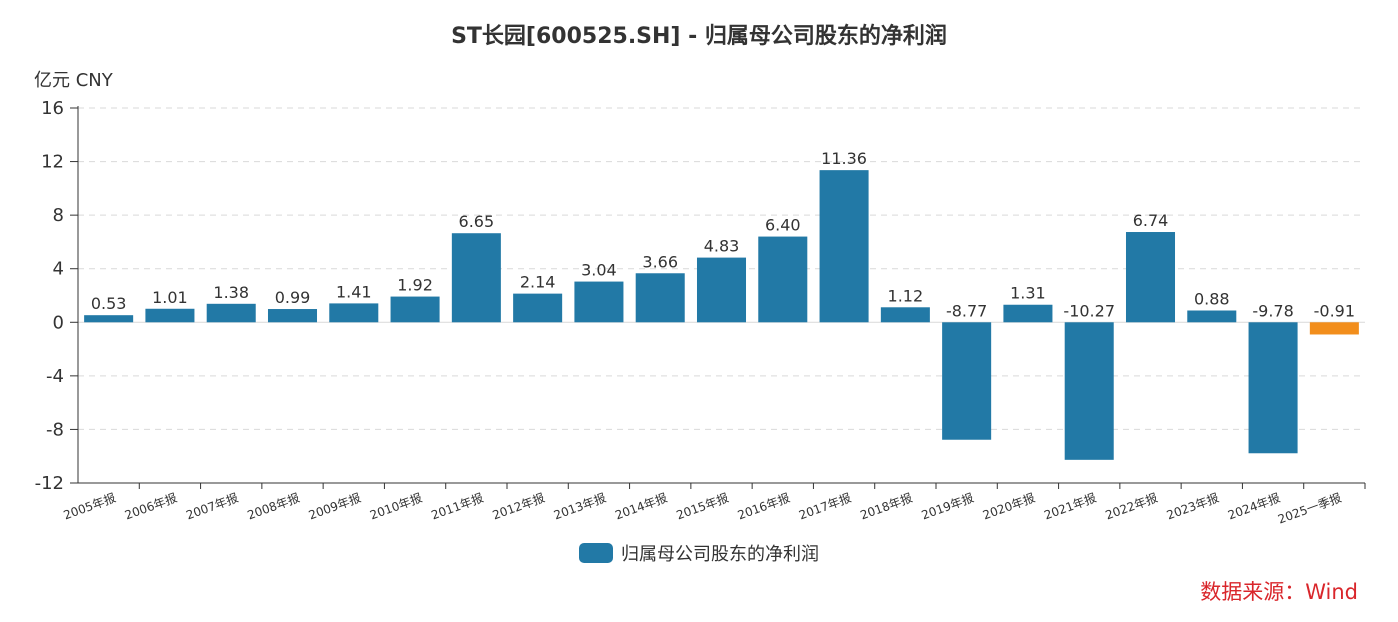  Describe the element at coordinates (73, 80) in the screenshot. I see `y-axis-unit-label: 亿元 CNY` at that location.